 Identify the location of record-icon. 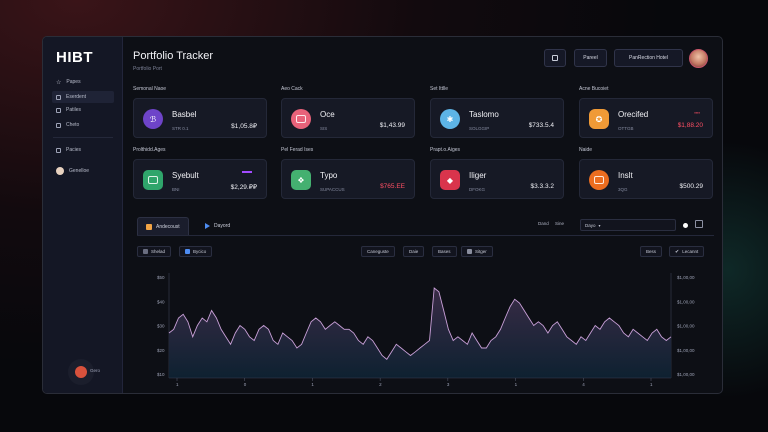
(81, 372).